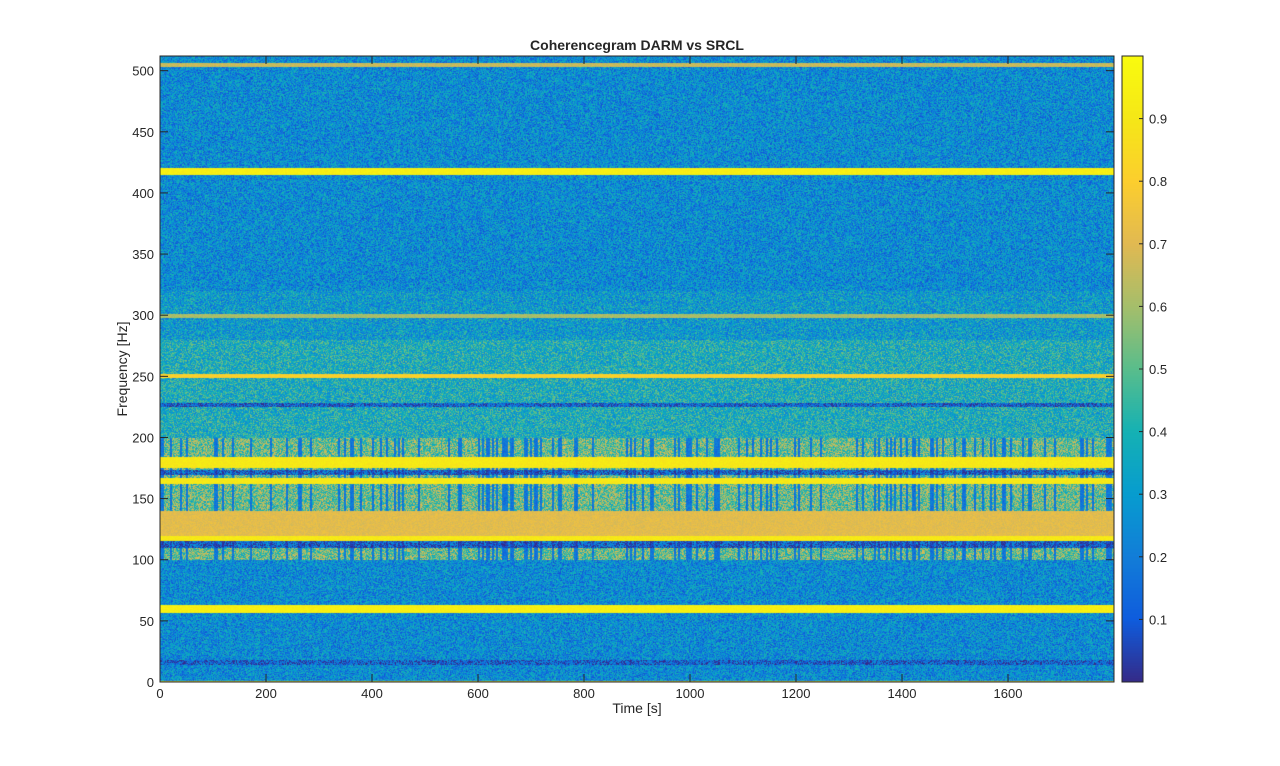 The image size is (1280, 766). What do you see at coordinates (159, 693) in the screenshot?
I see `x-tick-label: 0` at bounding box center [159, 693].